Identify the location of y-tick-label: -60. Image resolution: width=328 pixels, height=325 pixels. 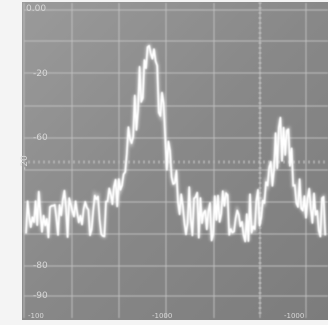
(40, 138).